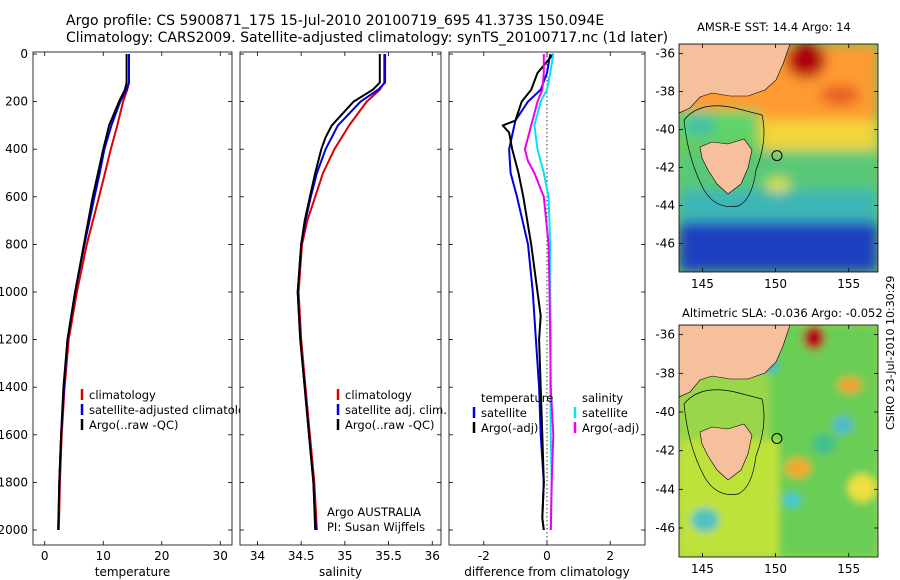 The height and width of the screenshot is (580, 900). I want to click on sla-float-marker, so click(777, 439).